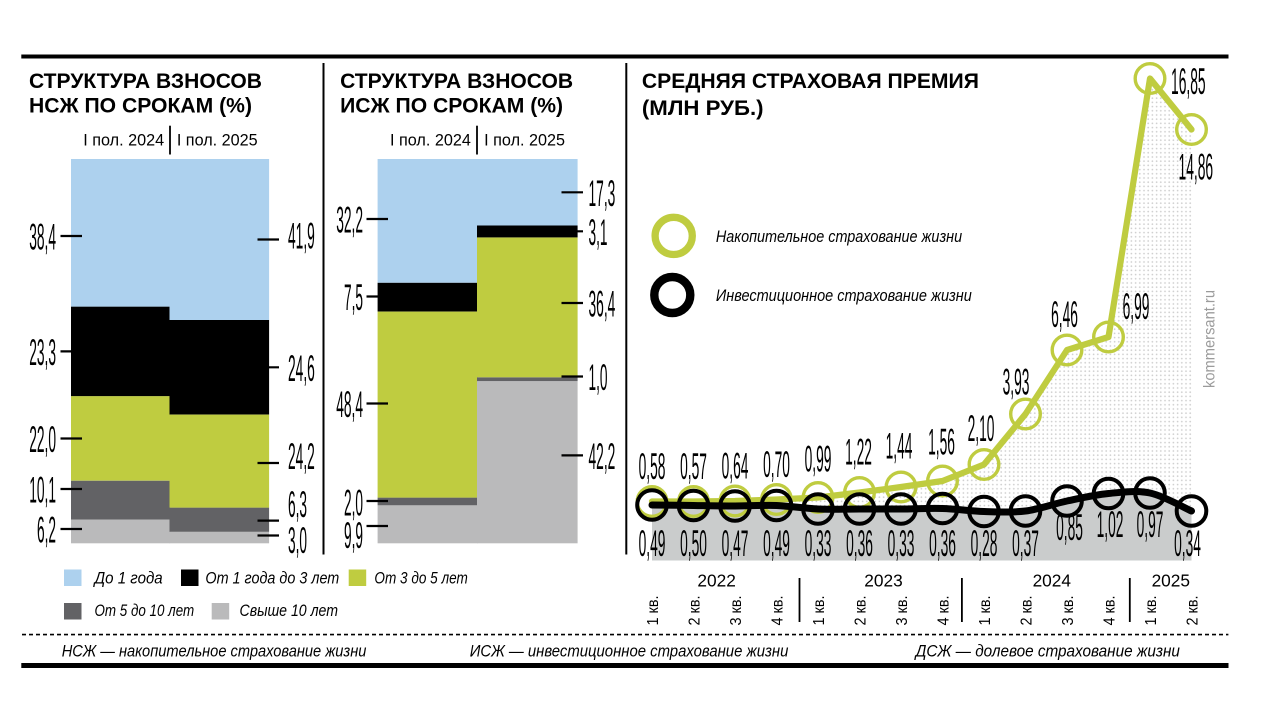 The width and height of the screenshot is (1280, 713). What do you see at coordinates (735, 466) in the screenshot?
I see `svg-text: 0,64` at bounding box center [735, 466].